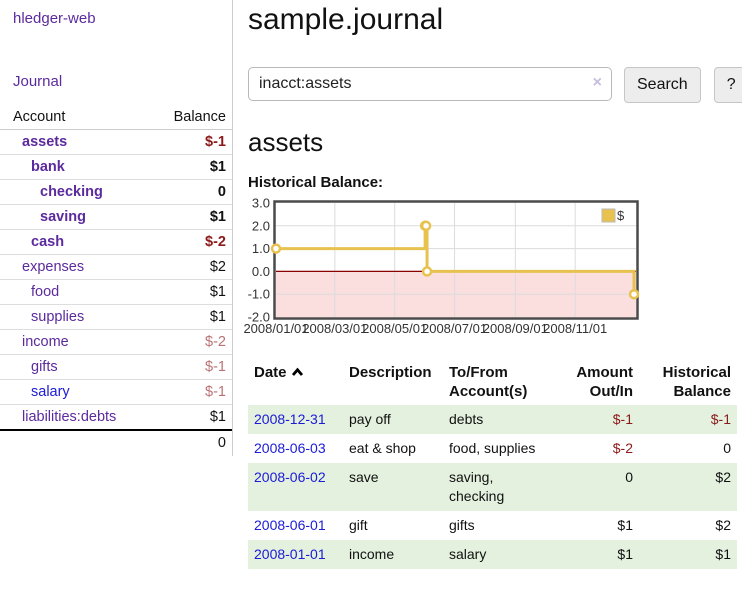 The image size is (742, 593). What do you see at coordinates (69, 417) in the screenshot?
I see `account-link: liabilities:debts` at bounding box center [69, 417].